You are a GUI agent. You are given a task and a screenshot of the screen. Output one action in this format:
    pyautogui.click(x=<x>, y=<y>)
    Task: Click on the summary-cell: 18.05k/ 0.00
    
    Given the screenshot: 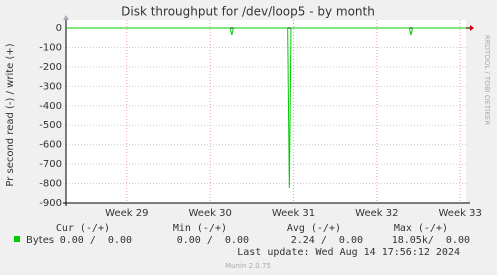 What is the action you would take?
    pyautogui.click(x=431, y=240)
    